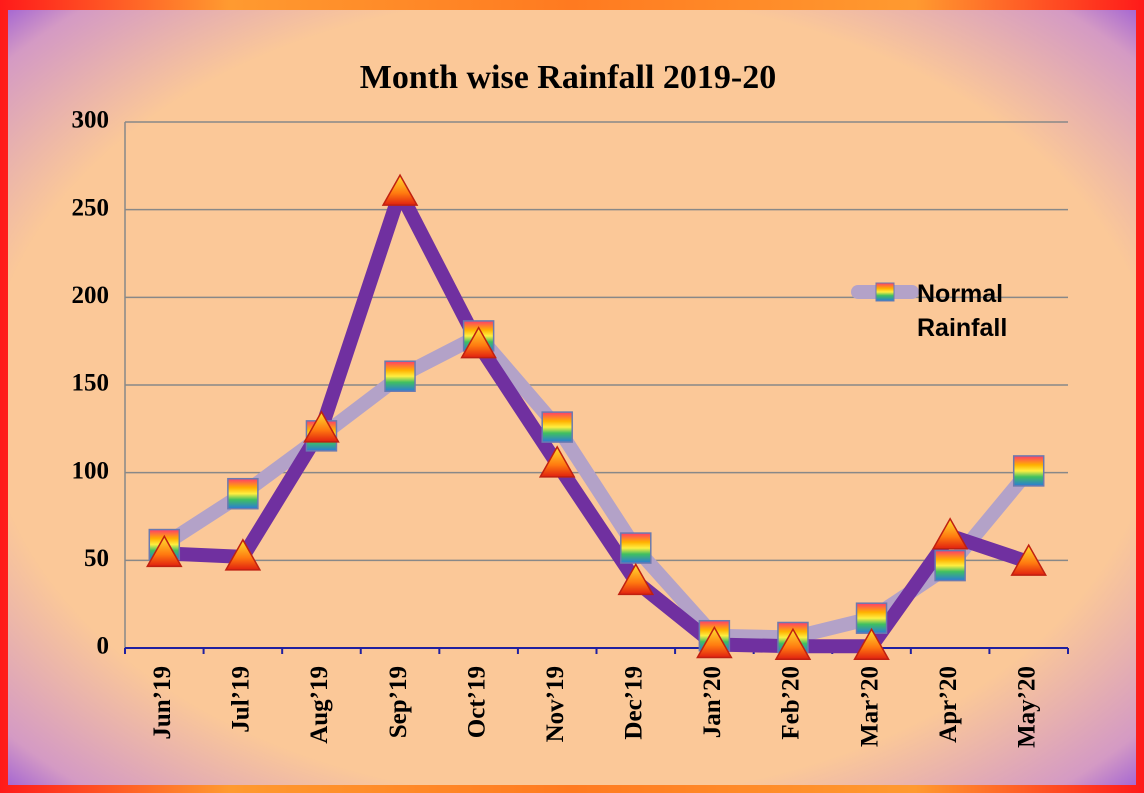 The height and width of the screenshot is (793, 1144). I want to click on x-tick-label: Jun’19, so click(162, 703).